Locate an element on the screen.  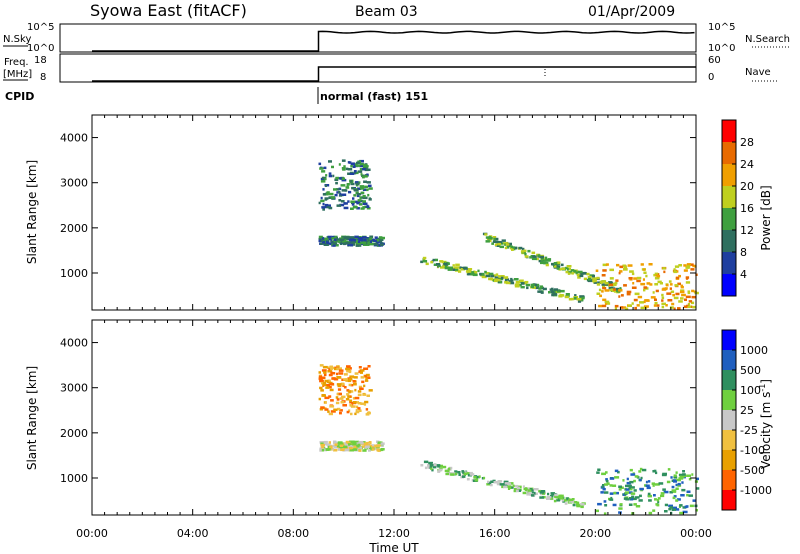
colorbar-tick-label: 1000 is located at coordinates (754, 350).